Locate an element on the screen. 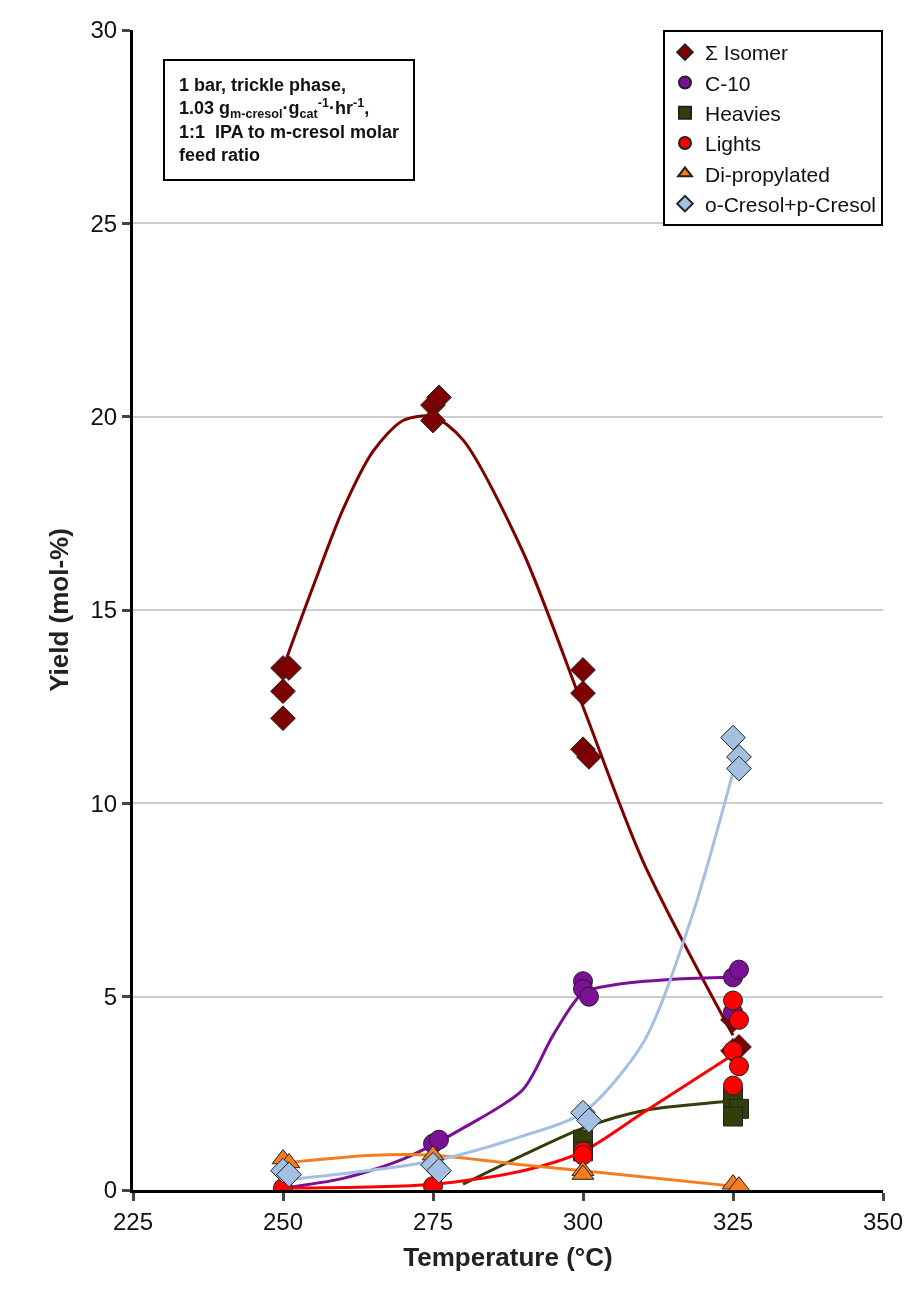  y-axis-title: Yield (mol-%) is located at coordinates (58, 610).